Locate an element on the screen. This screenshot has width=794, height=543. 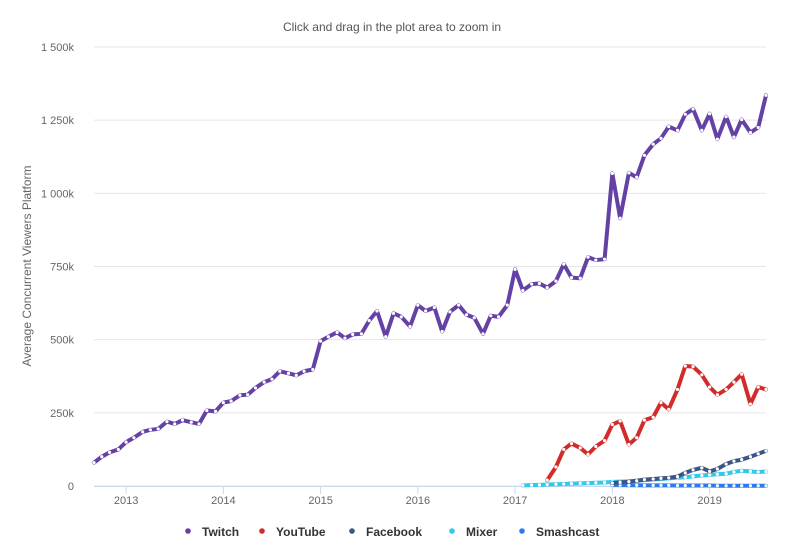
legend-item-smashcast: Smashcast is located at coordinates (559, 532).